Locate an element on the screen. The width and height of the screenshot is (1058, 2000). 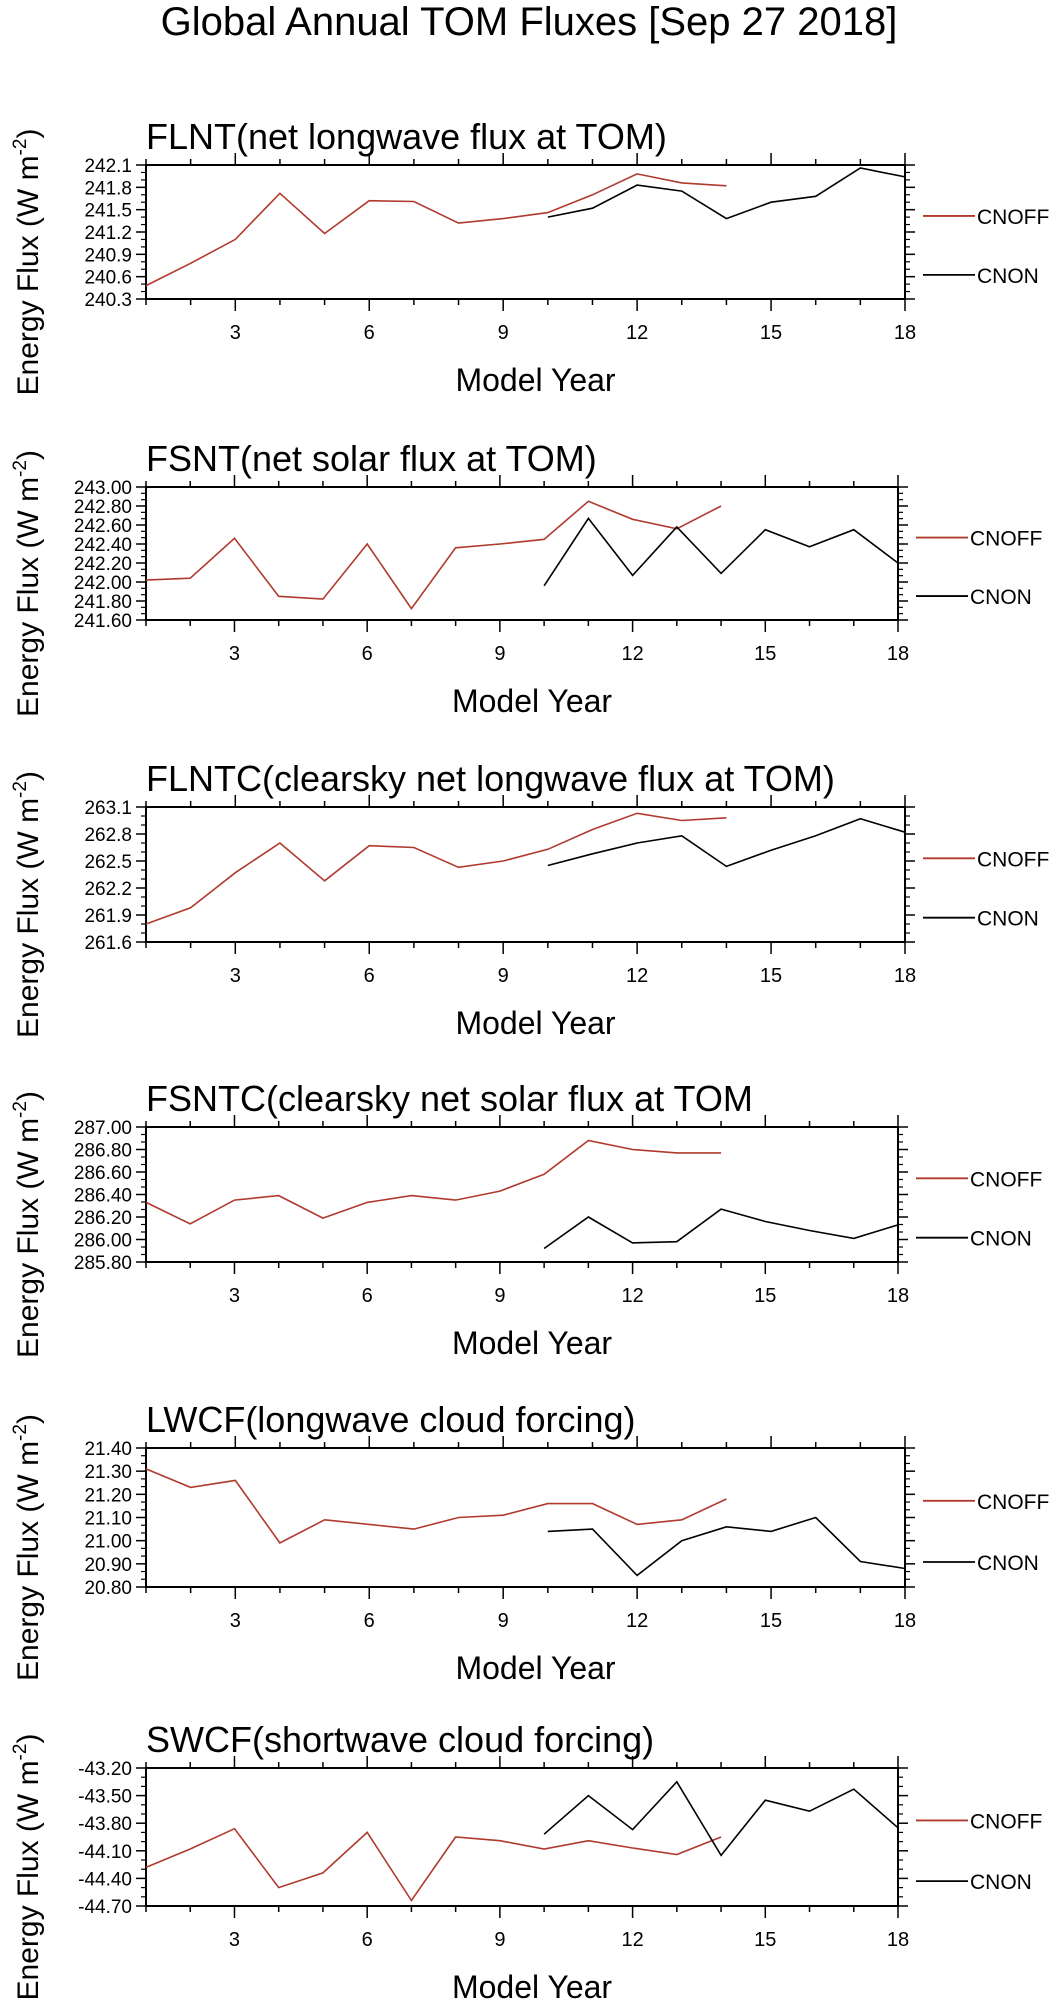
y-tick-label: 21.10 is located at coordinates (108, 1519).